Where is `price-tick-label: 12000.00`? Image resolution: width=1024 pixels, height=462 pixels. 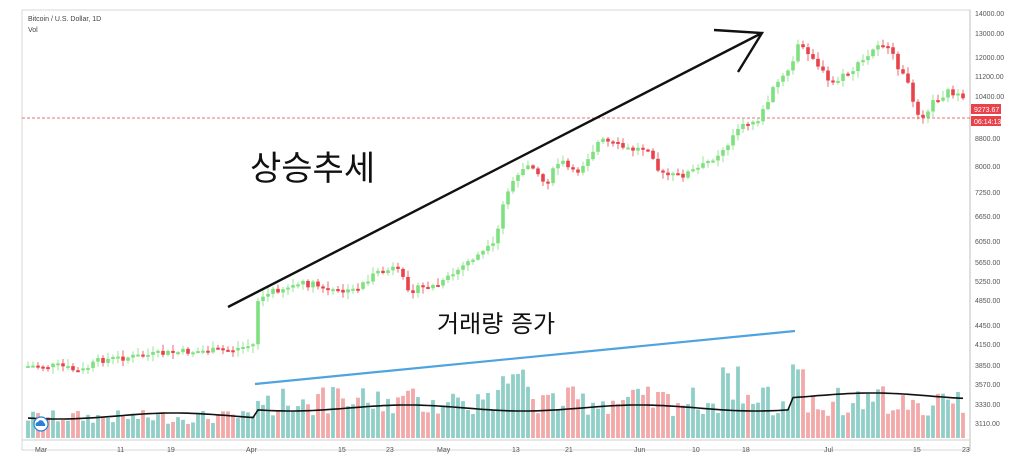
price-tick-label: 12000.00 is located at coordinates (989, 58).